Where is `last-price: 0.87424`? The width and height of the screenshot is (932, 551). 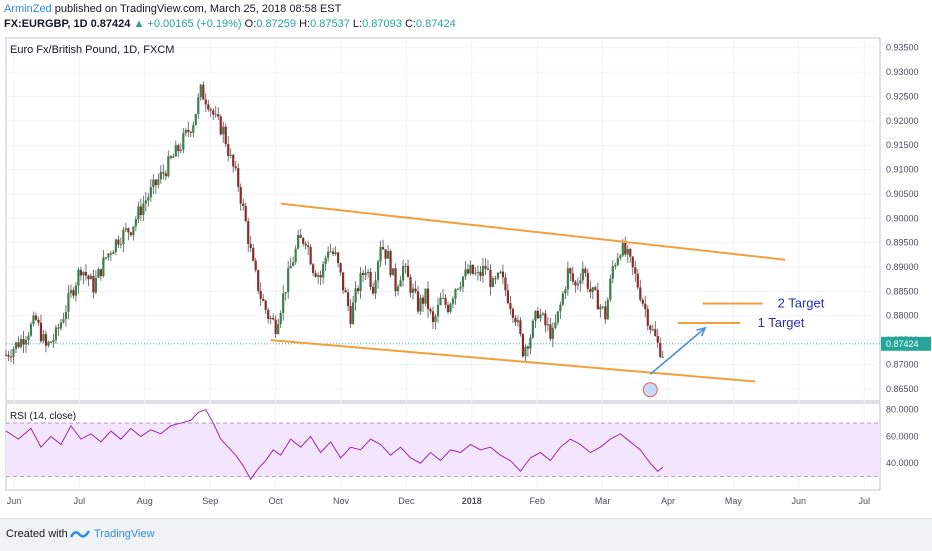
last-price: 0.87424 is located at coordinates (110, 24).